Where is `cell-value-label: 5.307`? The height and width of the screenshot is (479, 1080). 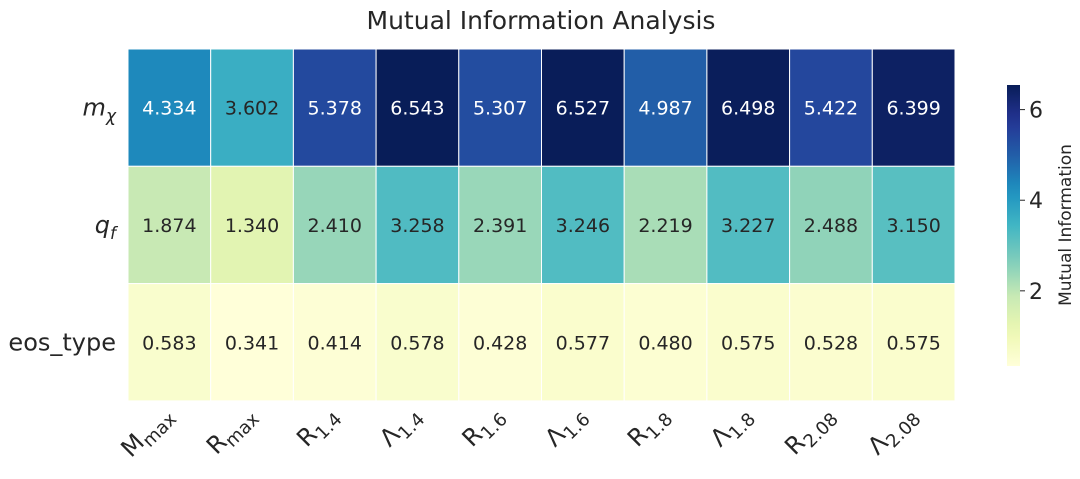 cell-value-label: 5.307 is located at coordinates (500, 109).